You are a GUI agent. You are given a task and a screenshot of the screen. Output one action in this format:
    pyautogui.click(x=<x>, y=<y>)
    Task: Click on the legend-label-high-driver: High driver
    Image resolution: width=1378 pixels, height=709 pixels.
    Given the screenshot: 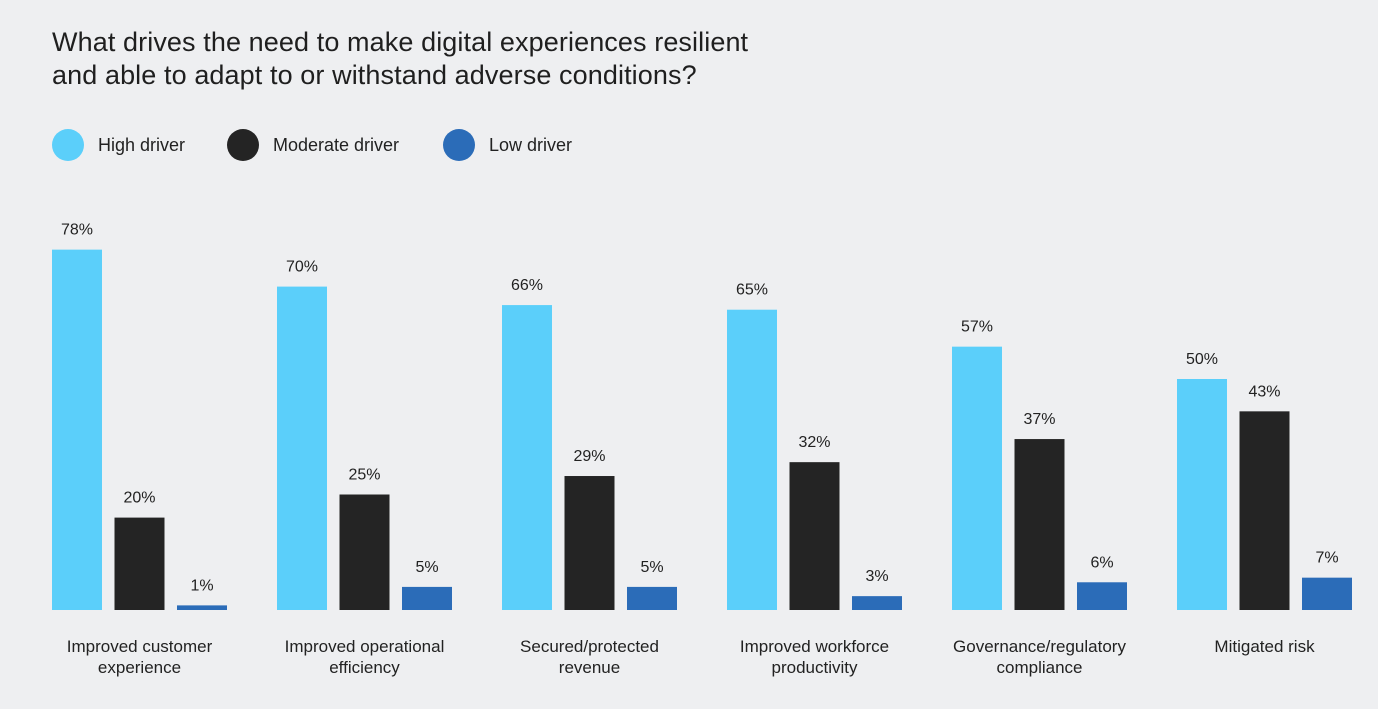 What is the action you would take?
    pyautogui.click(x=142, y=144)
    